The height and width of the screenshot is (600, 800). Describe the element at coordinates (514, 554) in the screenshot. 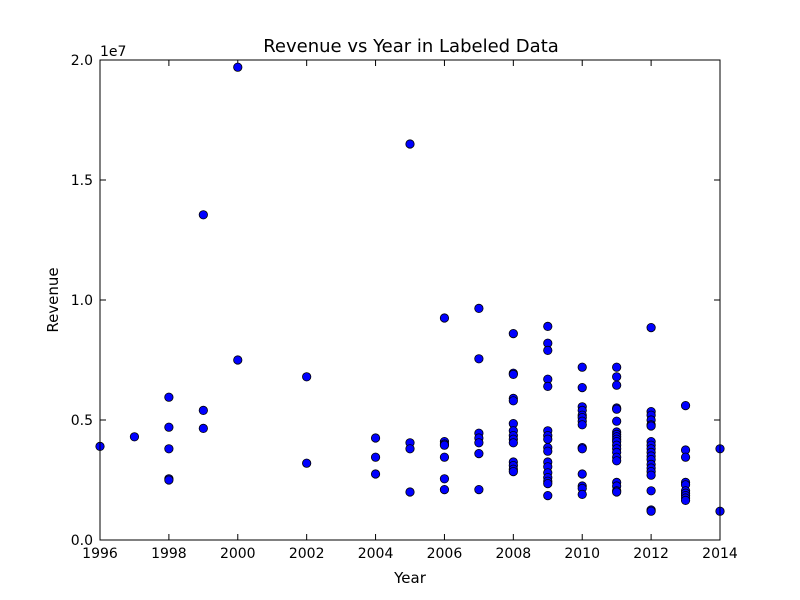

I see `x-tick-label: 2008` at that location.